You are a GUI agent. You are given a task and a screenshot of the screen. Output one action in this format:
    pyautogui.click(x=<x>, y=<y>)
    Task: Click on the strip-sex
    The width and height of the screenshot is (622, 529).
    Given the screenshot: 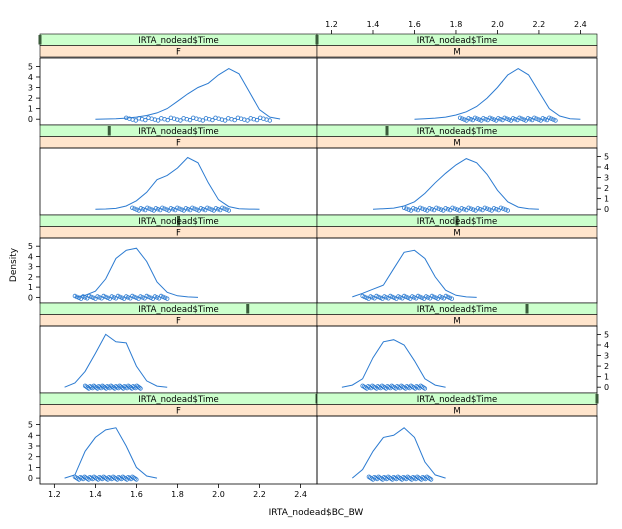 What is the action you would take?
    pyautogui.click(x=457, y=51)
    